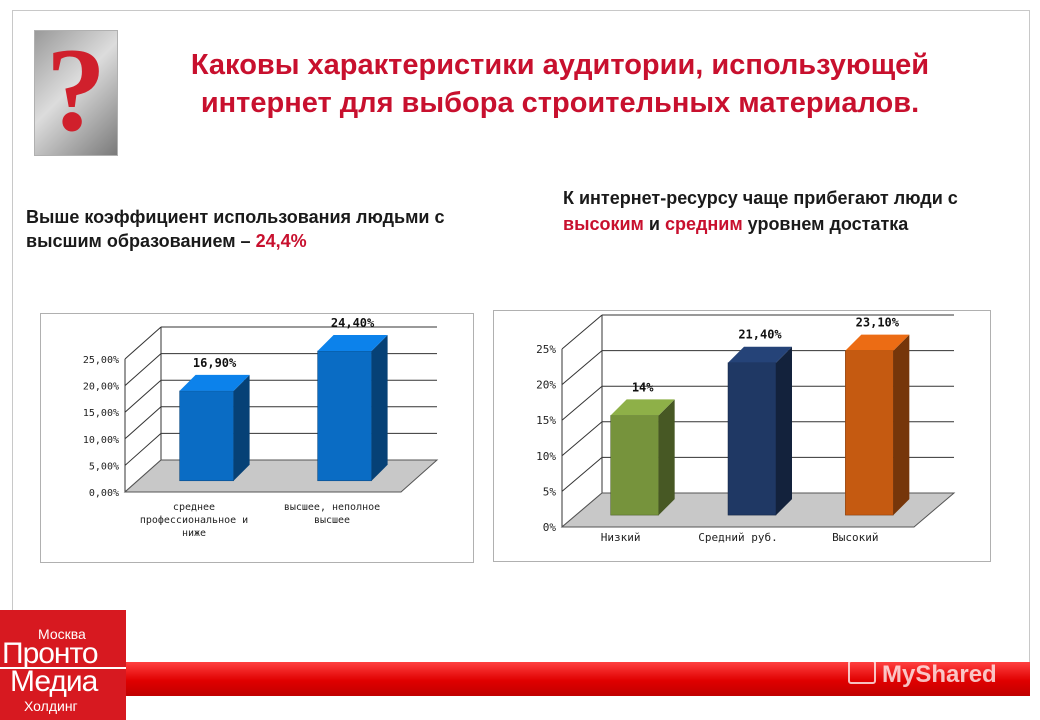 The height and width of the screenshot is (720, 1040). What do you see at coordinates (939, 674) in the screenshot?
I see `watermark-text: MyShared` at bounding box center [939, 674].